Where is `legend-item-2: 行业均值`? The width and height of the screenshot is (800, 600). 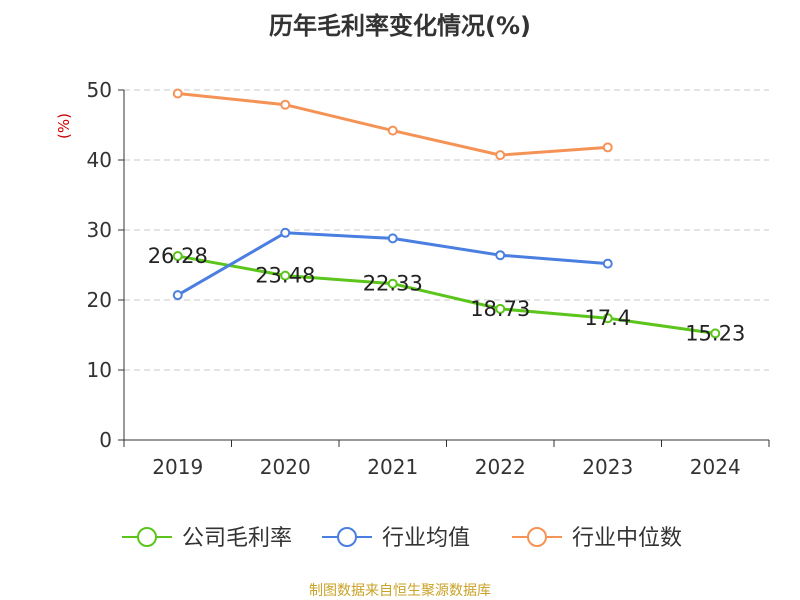
legend-item-2: 行业均值 is located at coordinates (396, 538).